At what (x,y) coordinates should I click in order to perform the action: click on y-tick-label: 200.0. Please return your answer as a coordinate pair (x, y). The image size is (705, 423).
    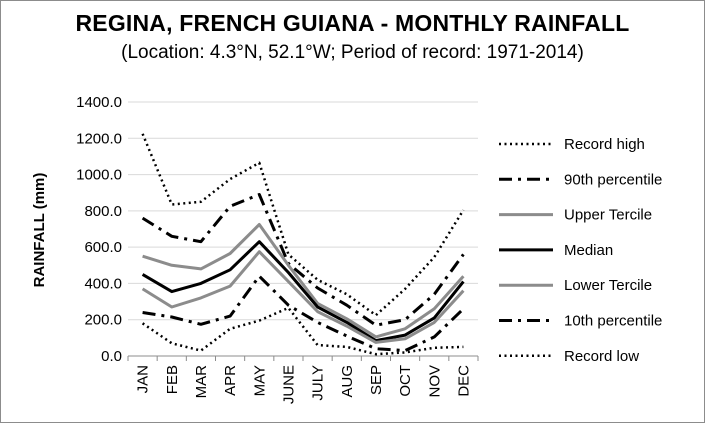
    Looking at the image, I should click on (103, 320).